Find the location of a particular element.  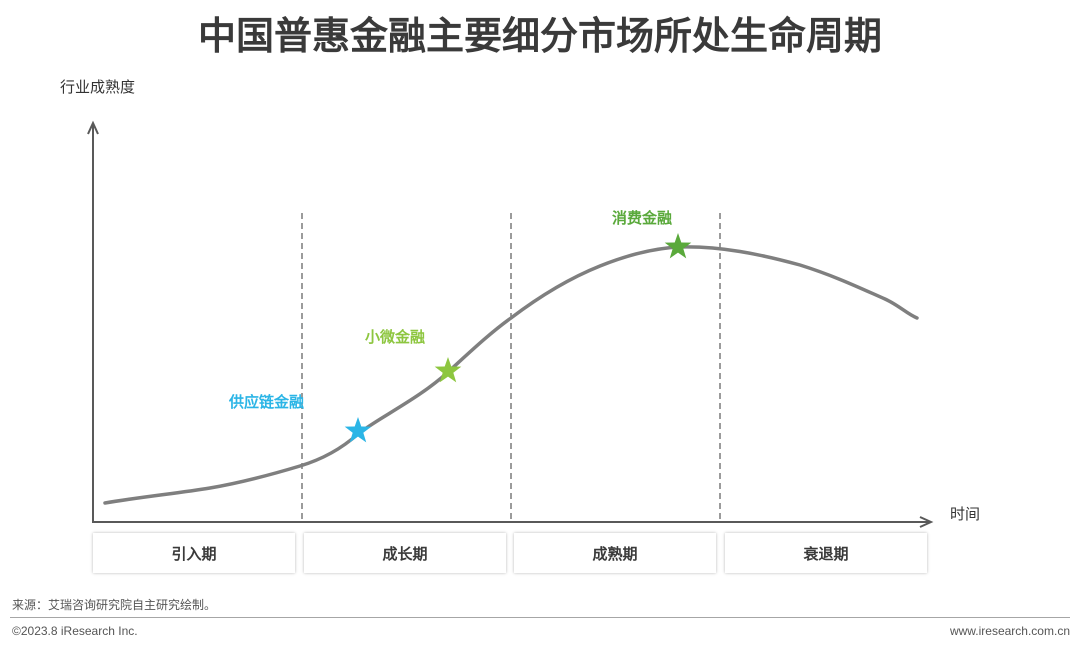

page-title: 中国普惠金融主要细分市场所处生命周期 is located at coordinates (539, 37).